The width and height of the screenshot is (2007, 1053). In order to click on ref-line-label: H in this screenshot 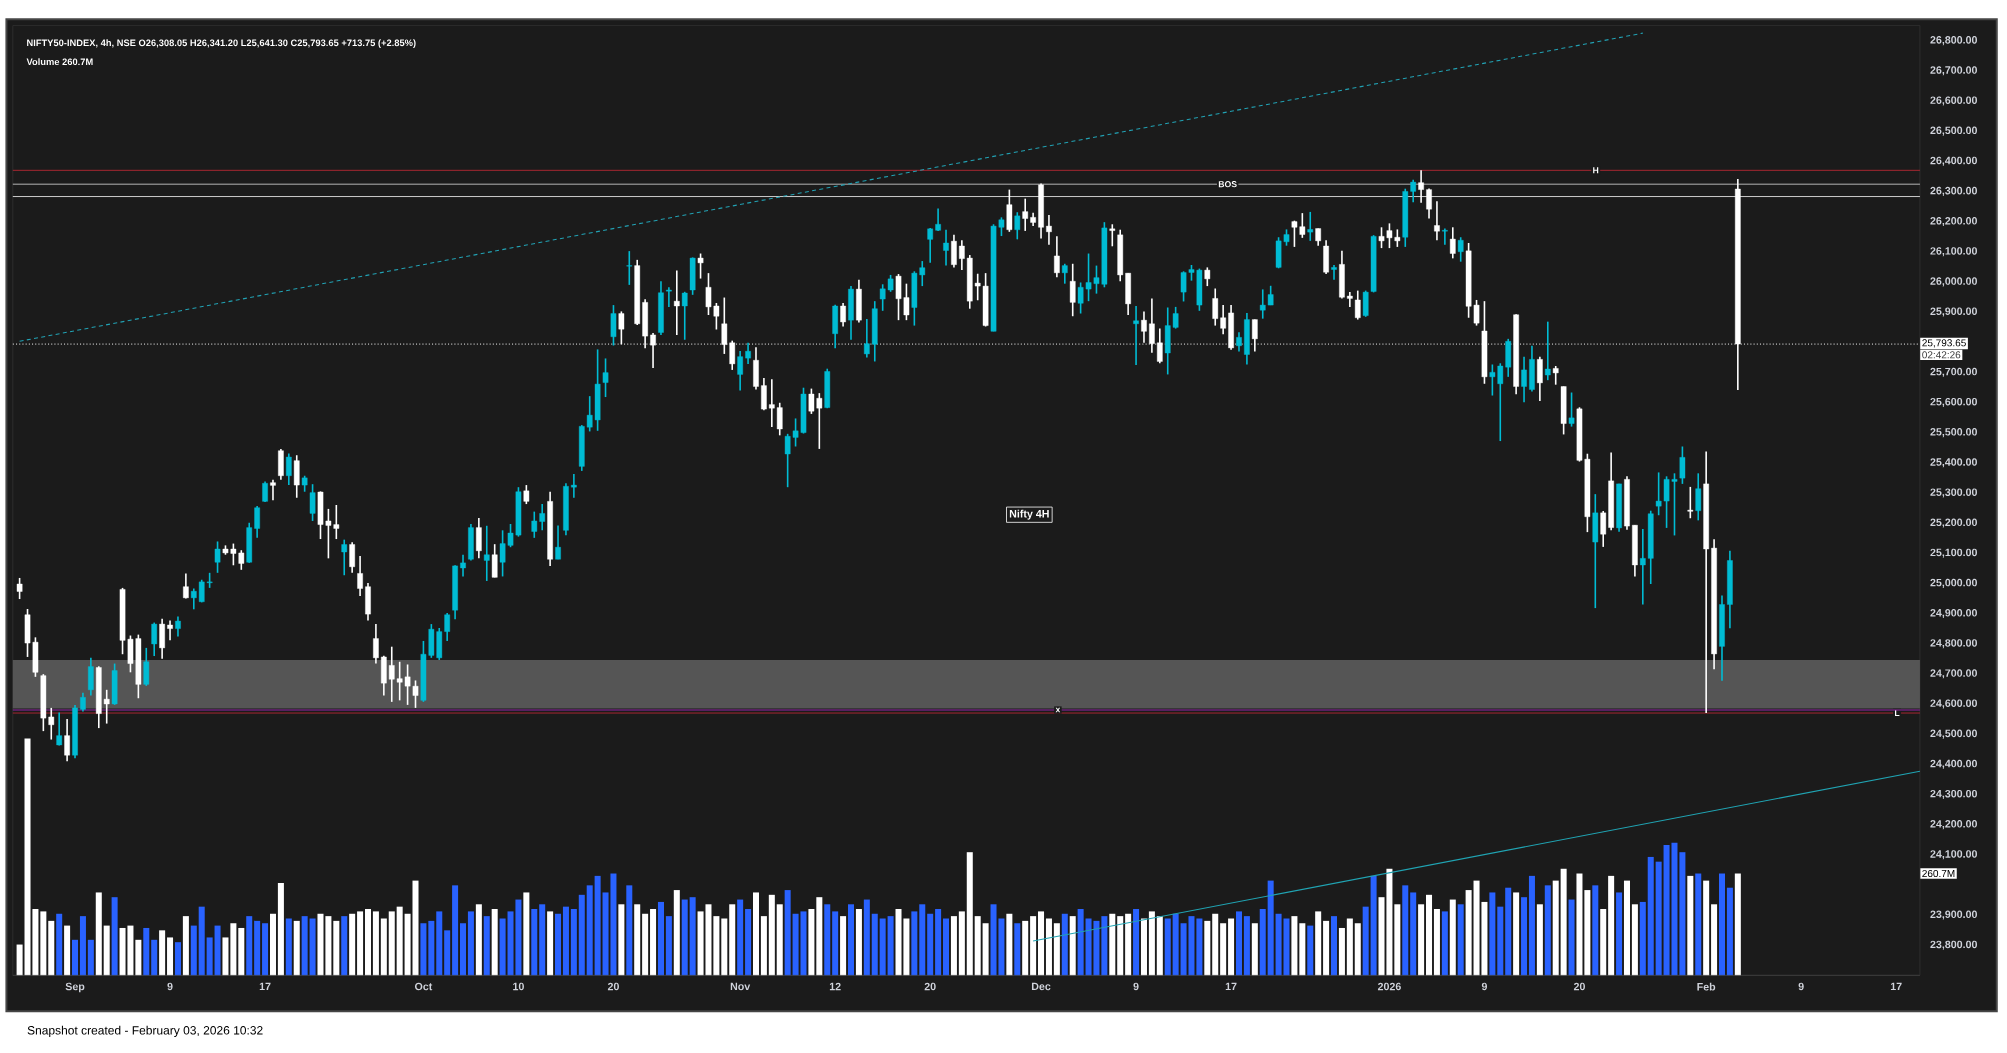, I will do `click(1596, 170)`.